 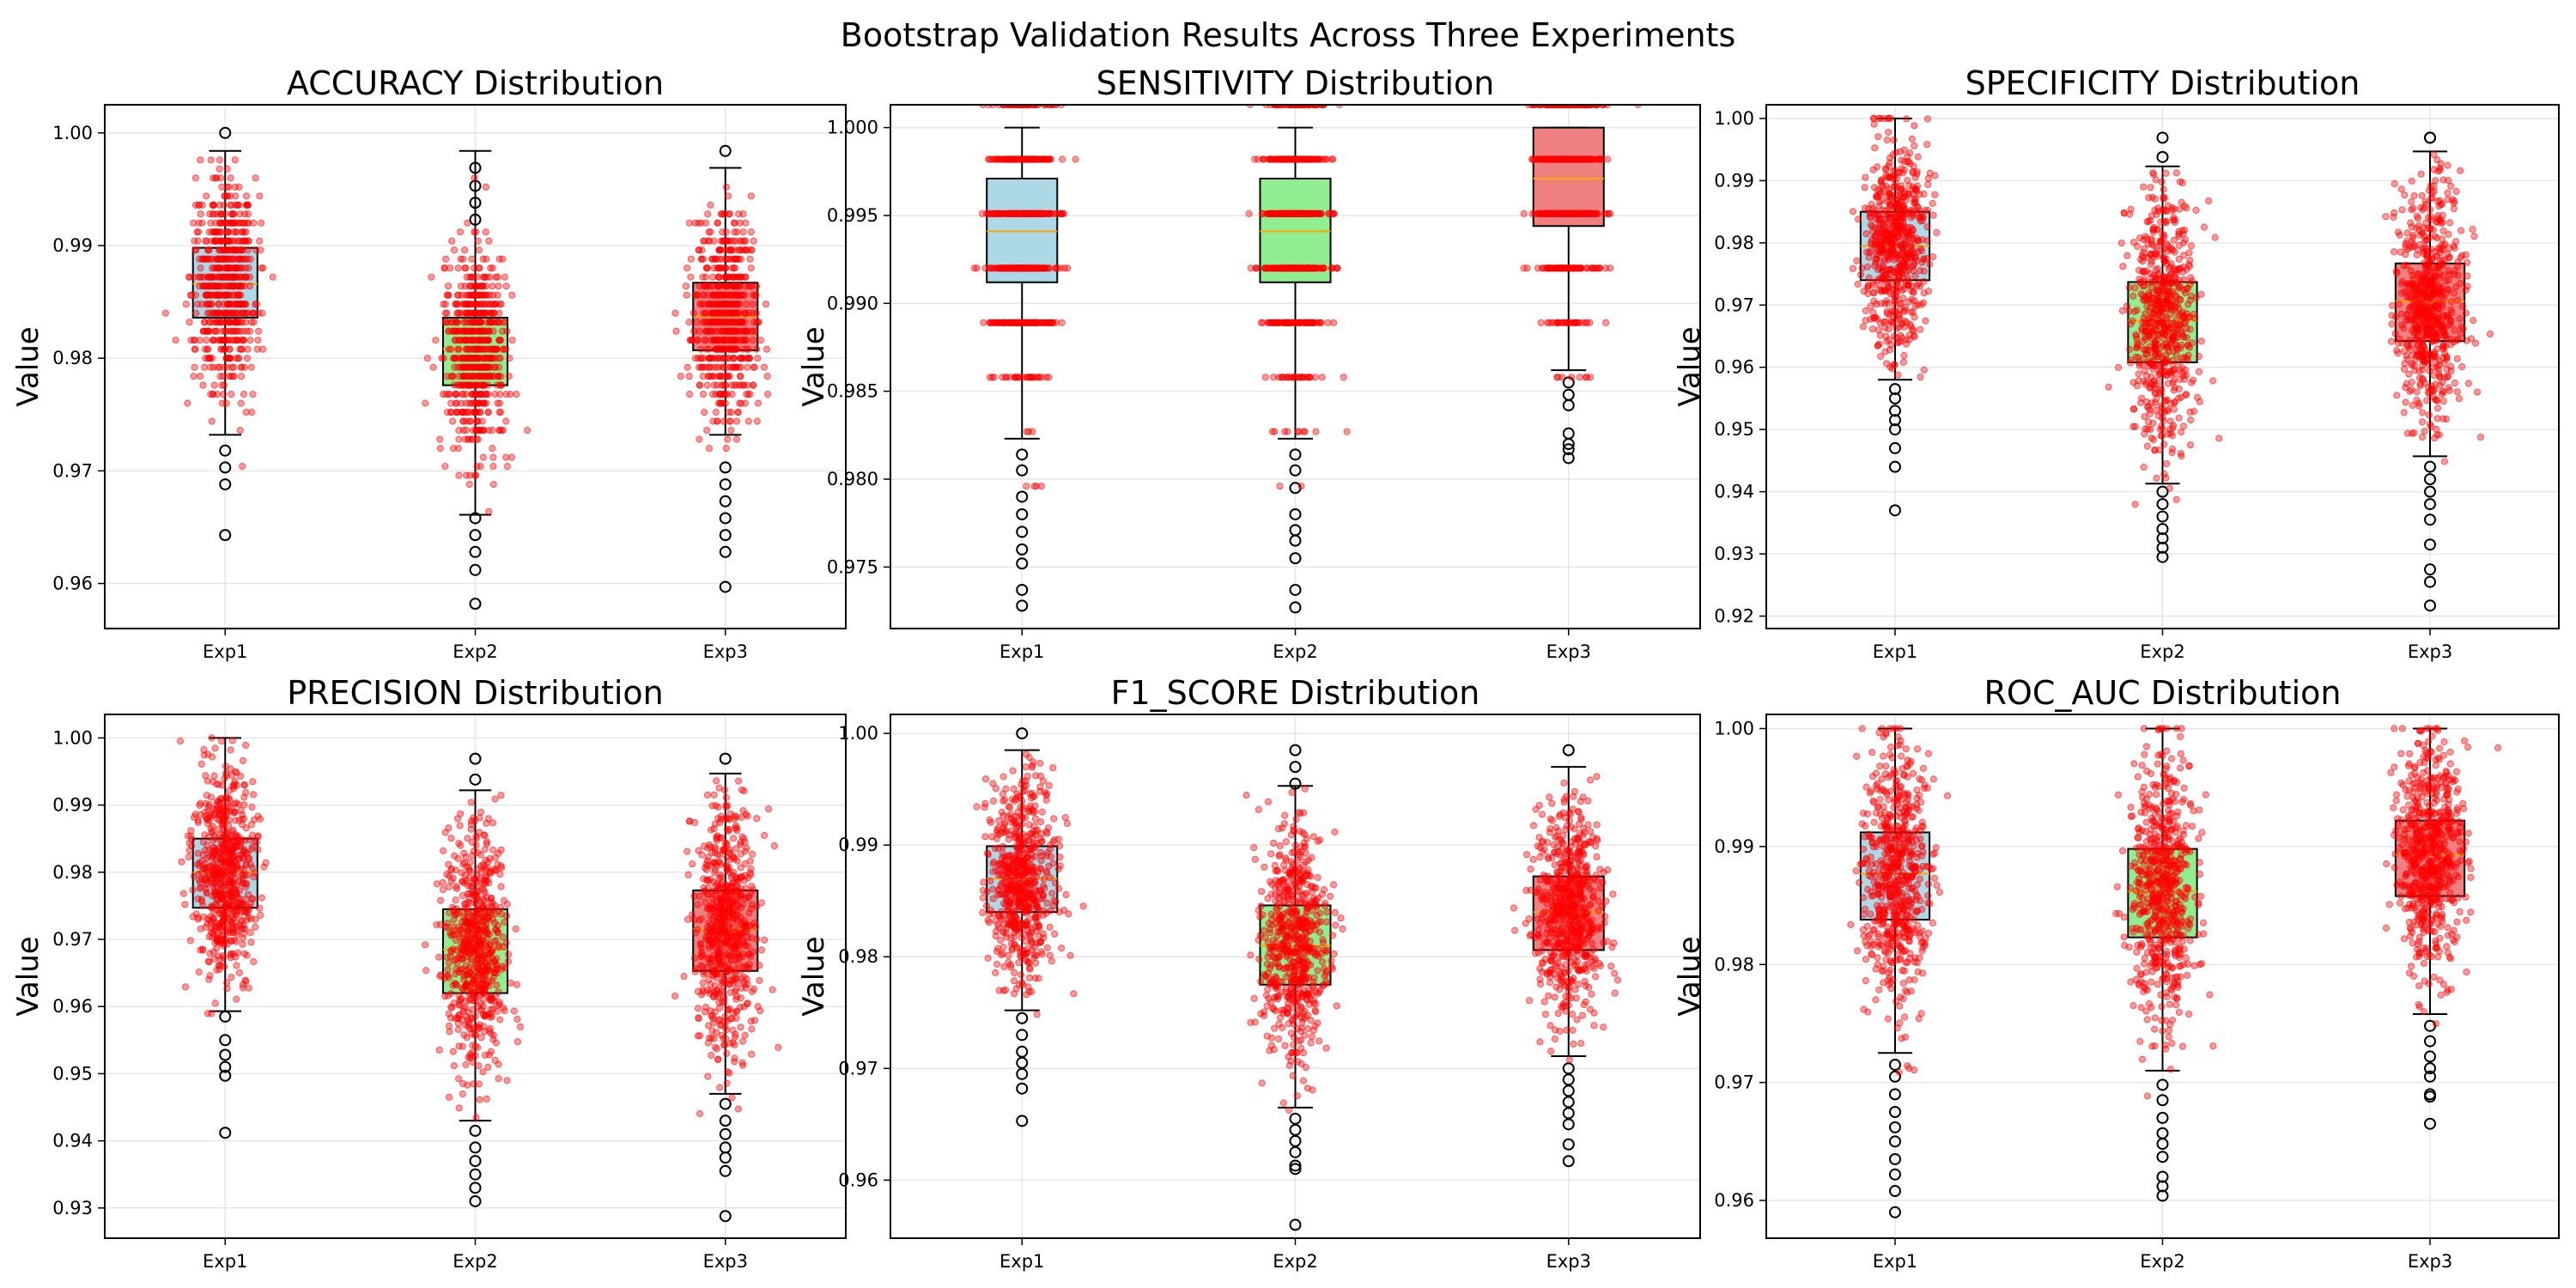 What do you see at coordinates (1734, 305) in the screenshot?
I see `y-tick-label: 0.97` at bounding box center [1734, 305].